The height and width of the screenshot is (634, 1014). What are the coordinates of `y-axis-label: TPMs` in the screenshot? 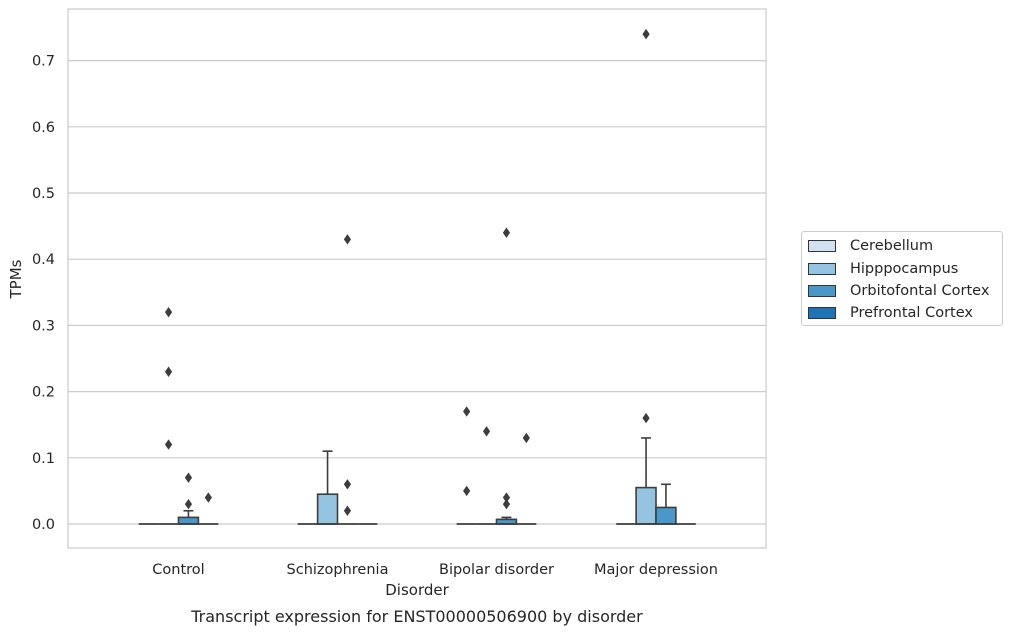 It's located at (16, 279).